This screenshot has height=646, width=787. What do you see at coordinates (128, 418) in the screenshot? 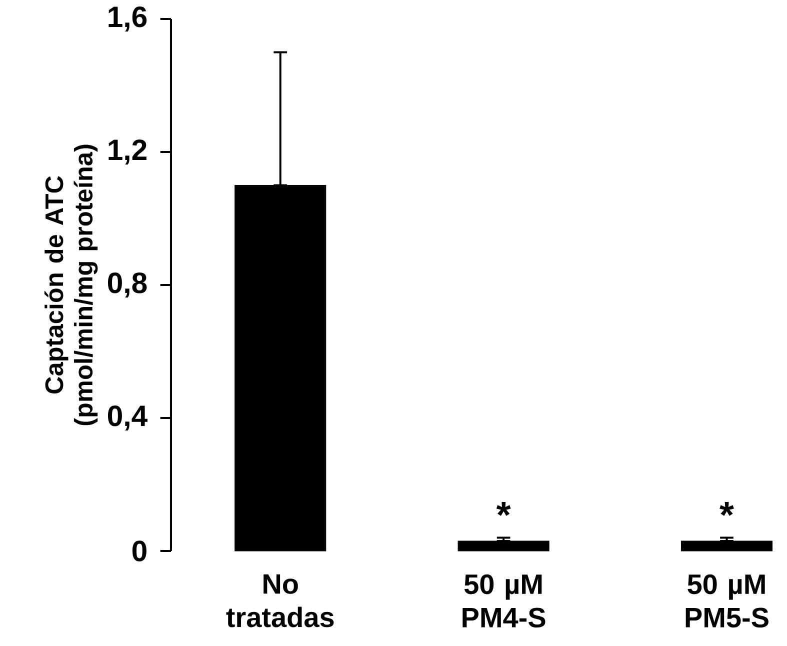
I see `y-tick-label: 0,4` at bounding box center [128, 418].